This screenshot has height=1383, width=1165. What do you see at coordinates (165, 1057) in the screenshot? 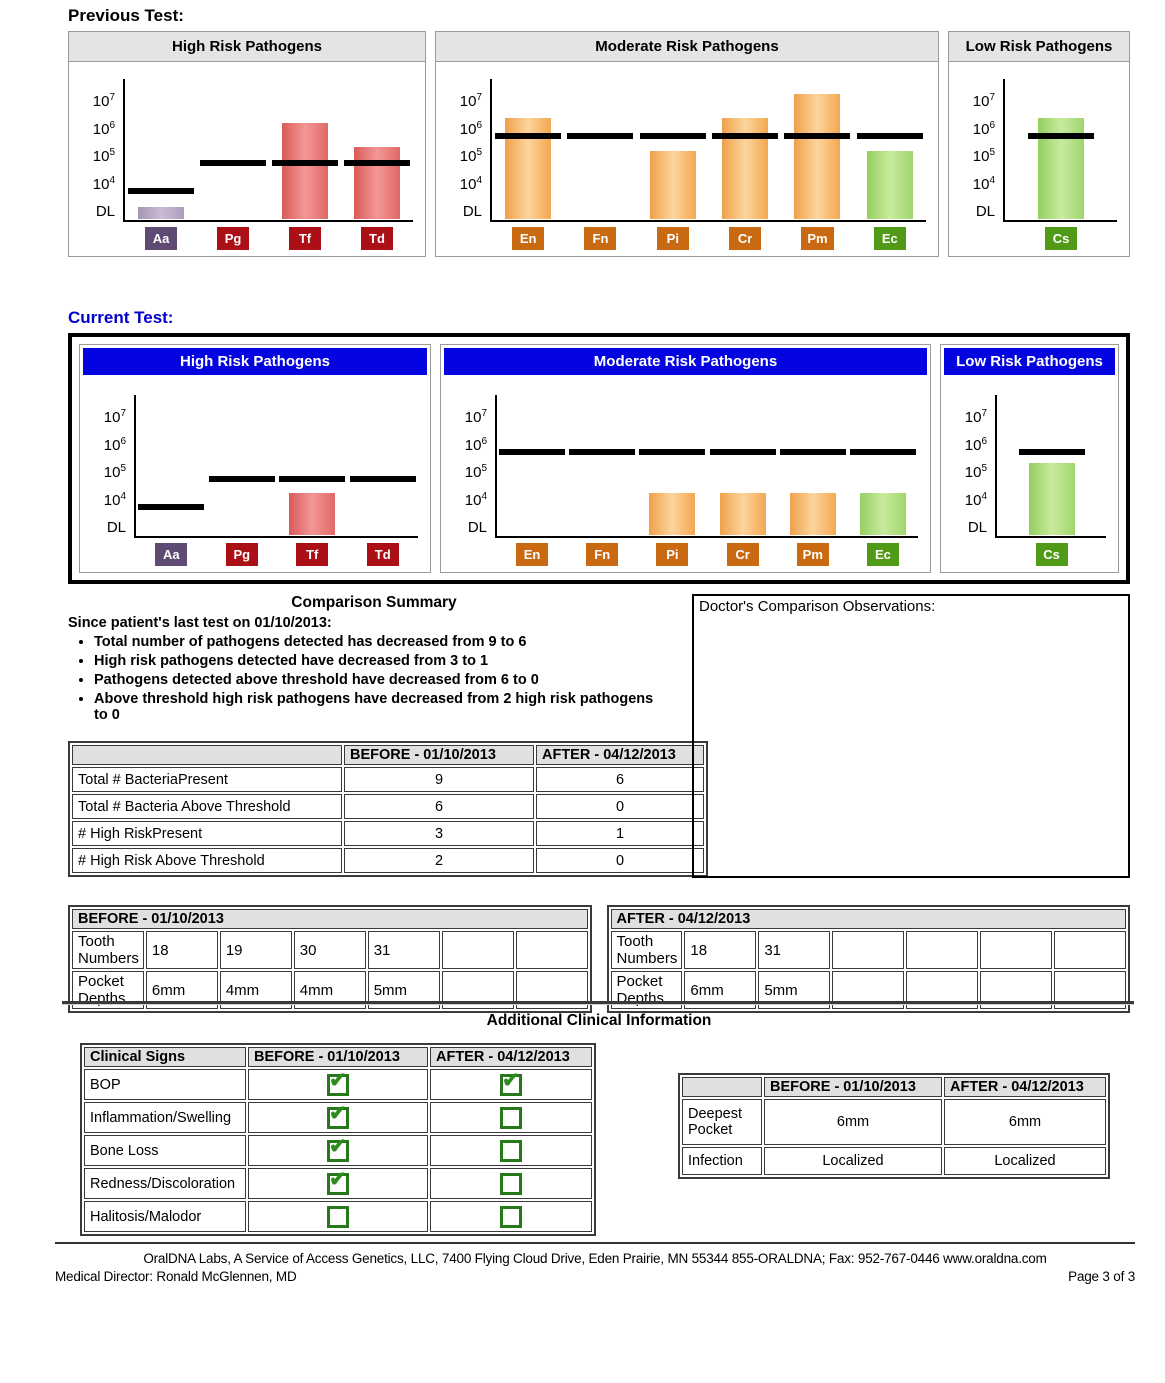
I see `clinical-table-header: Clinical Signs` at bounding box center [165, 1057].